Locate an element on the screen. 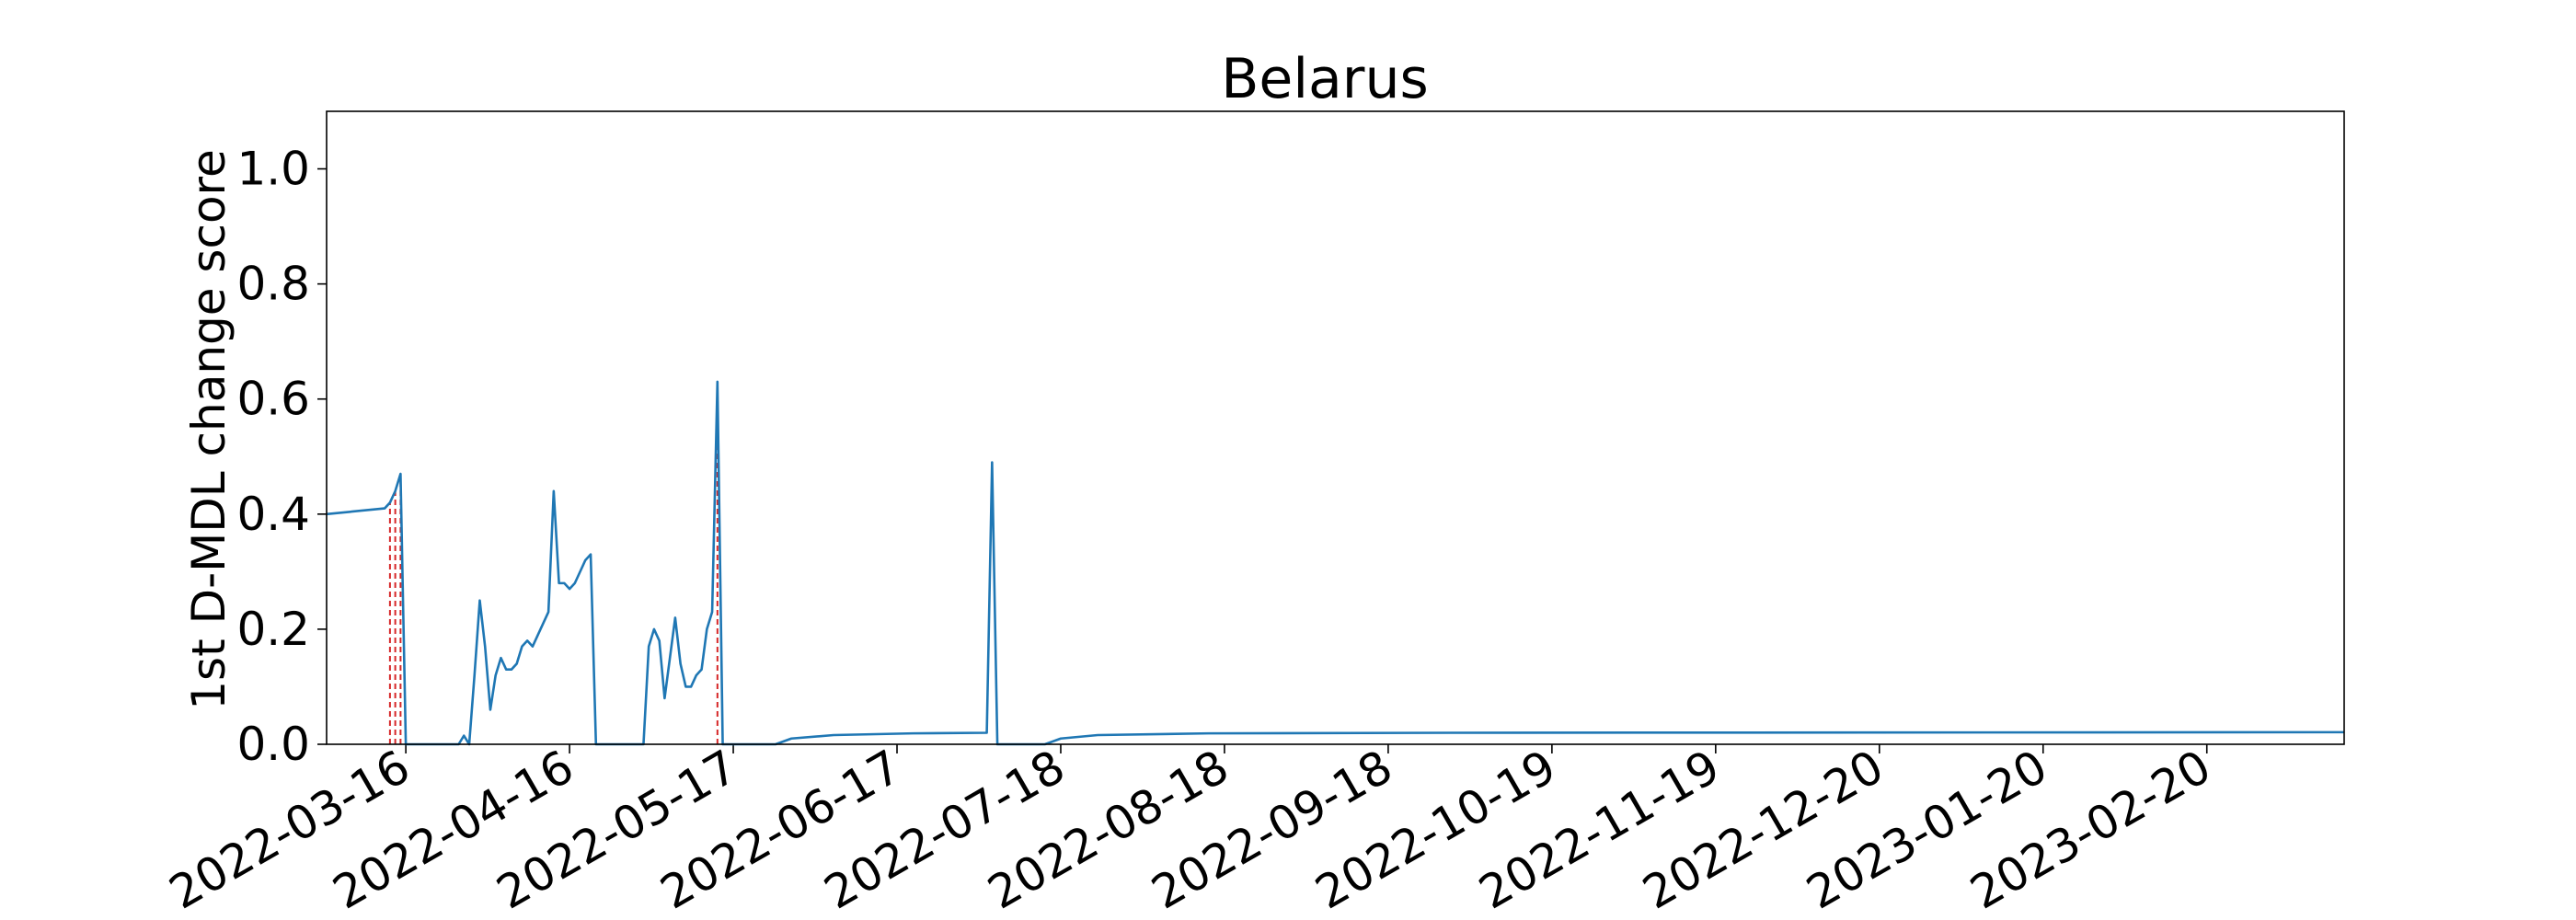  y-axis: 0.0 0.2 0.4 0.6 0.8 1.0 is located at coordinates (281, 457).